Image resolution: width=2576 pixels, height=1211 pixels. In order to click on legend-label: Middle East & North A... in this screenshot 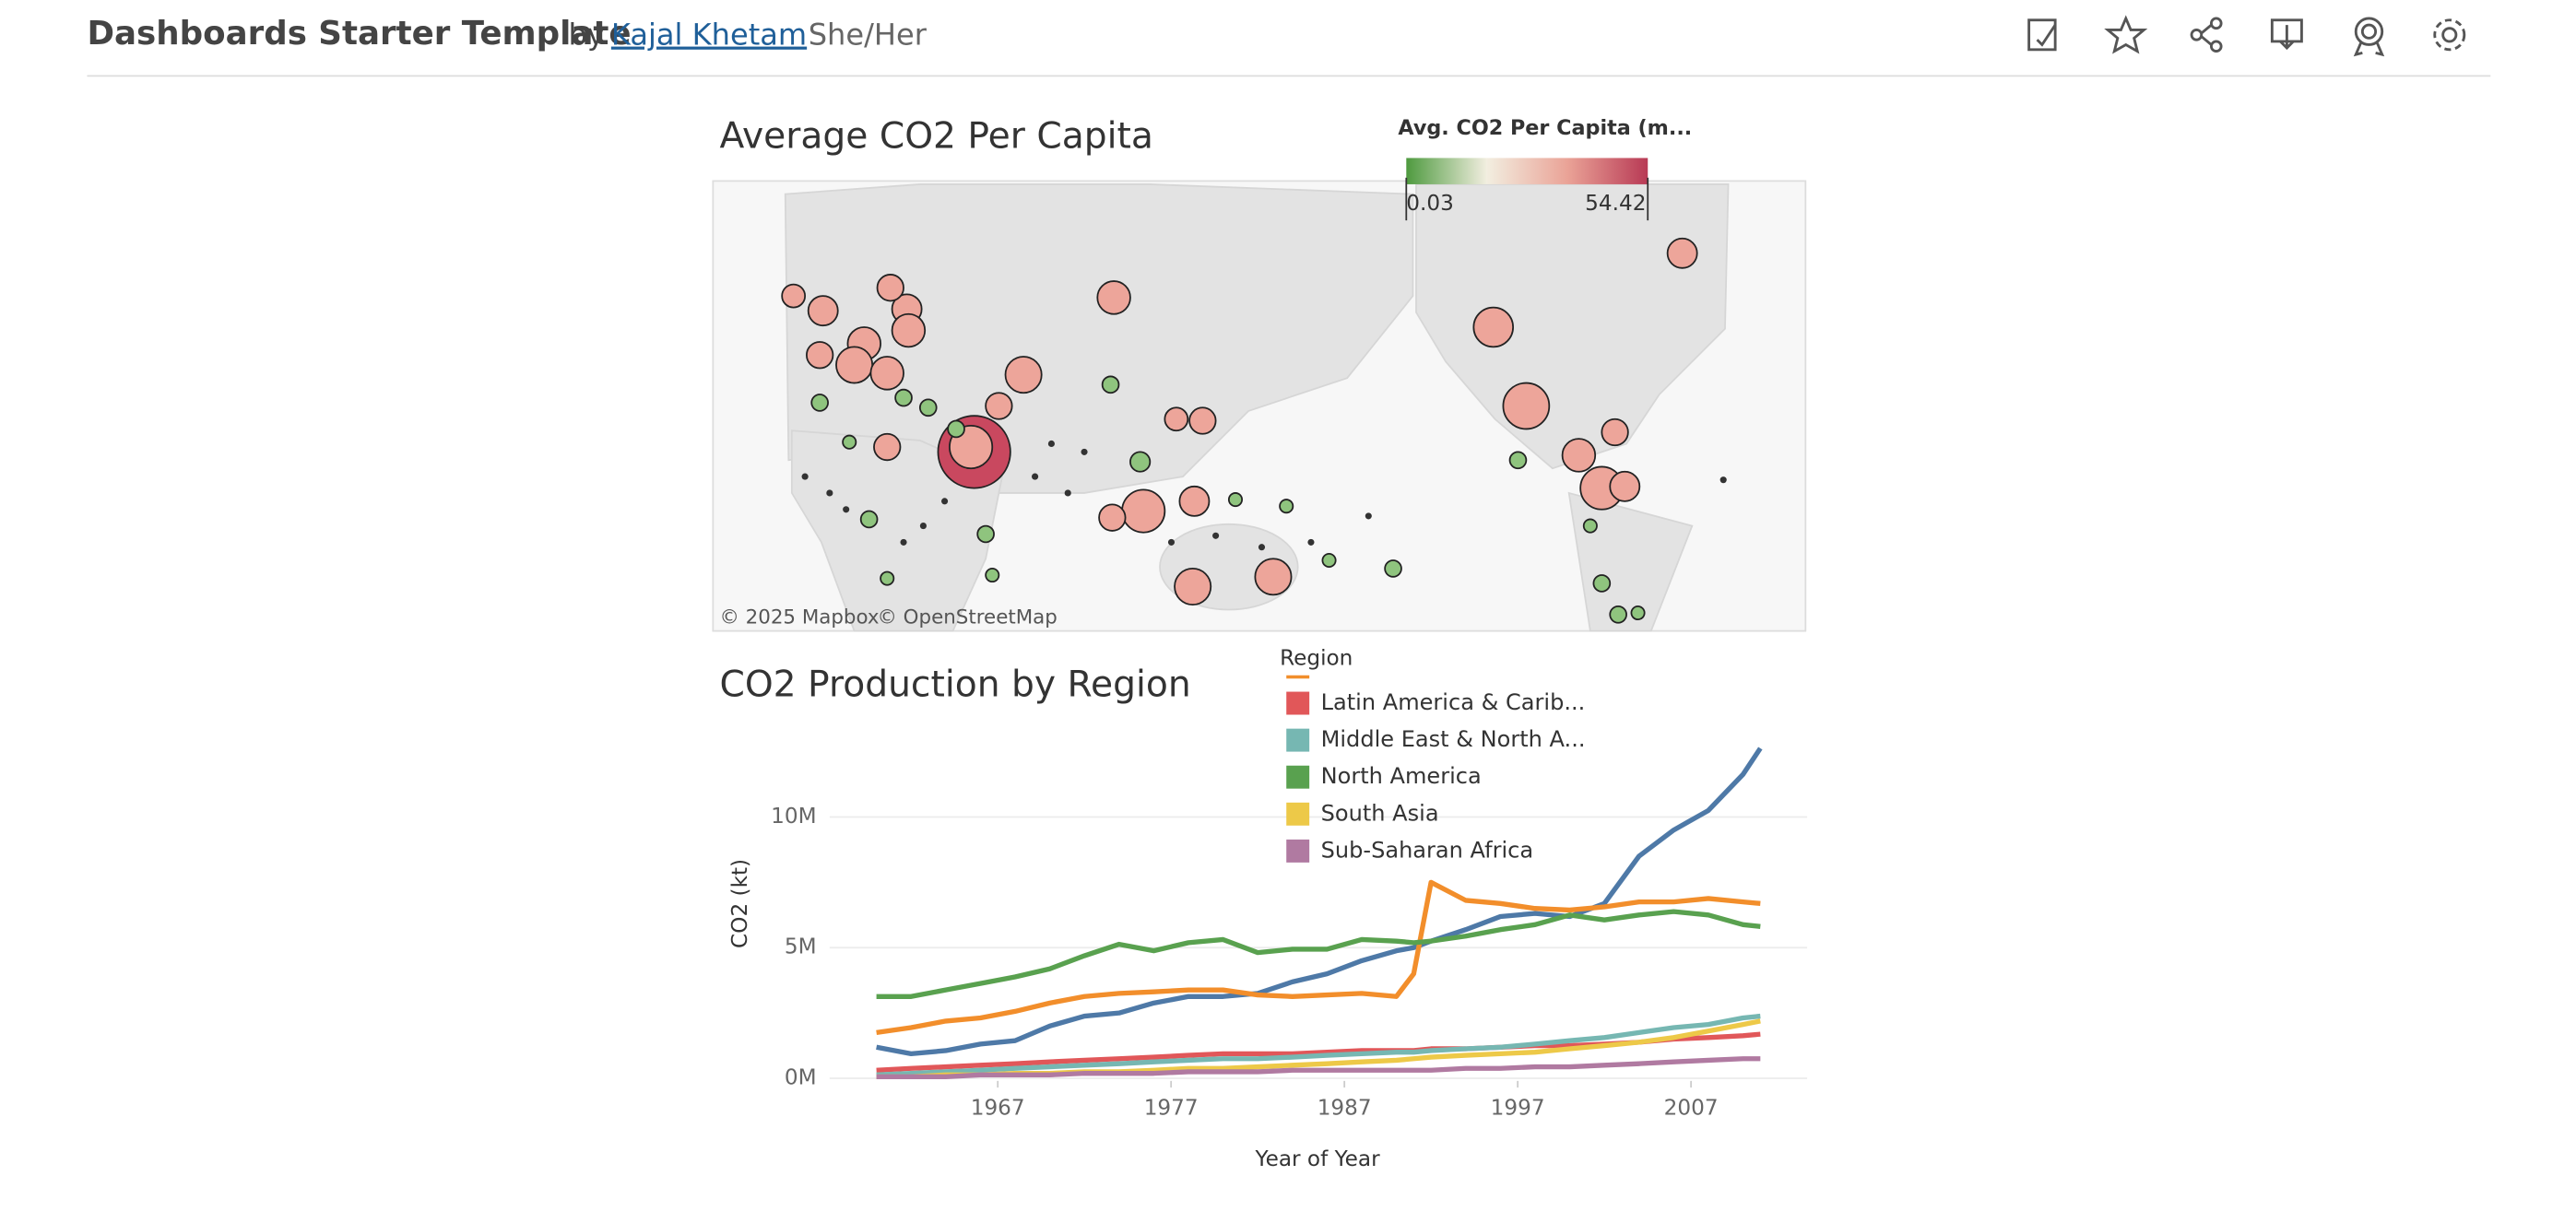, I will do `click(1453, 739)`.